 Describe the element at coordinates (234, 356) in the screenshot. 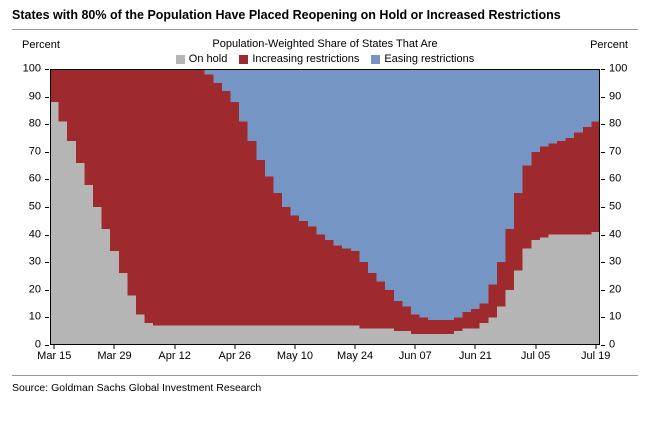

I see `x-axis-label: Apr 26` at that location.